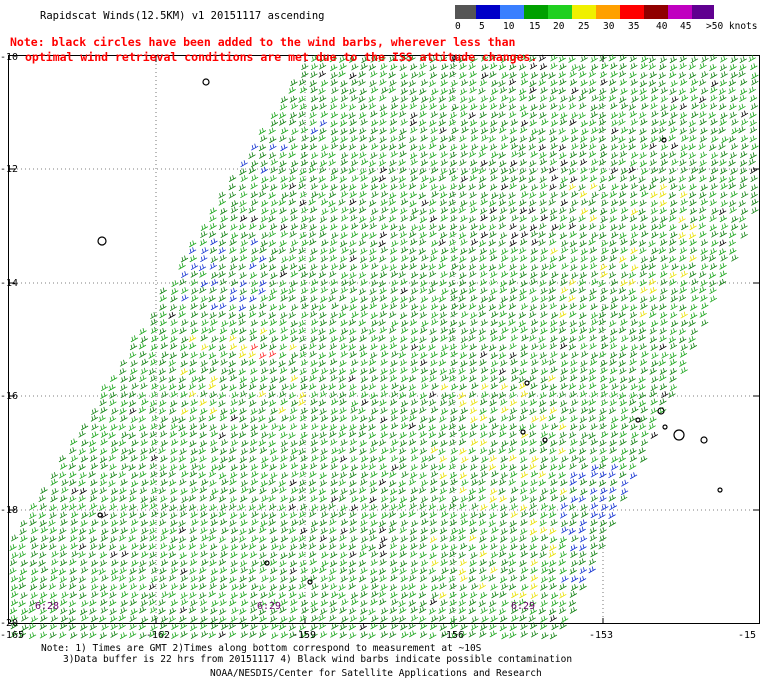 Image resolution: width=760 pixels, height=688 pixels. Describe the element at coordinates (482, 26) in the screenshot. I see `colorbar-label: 5` at that location.